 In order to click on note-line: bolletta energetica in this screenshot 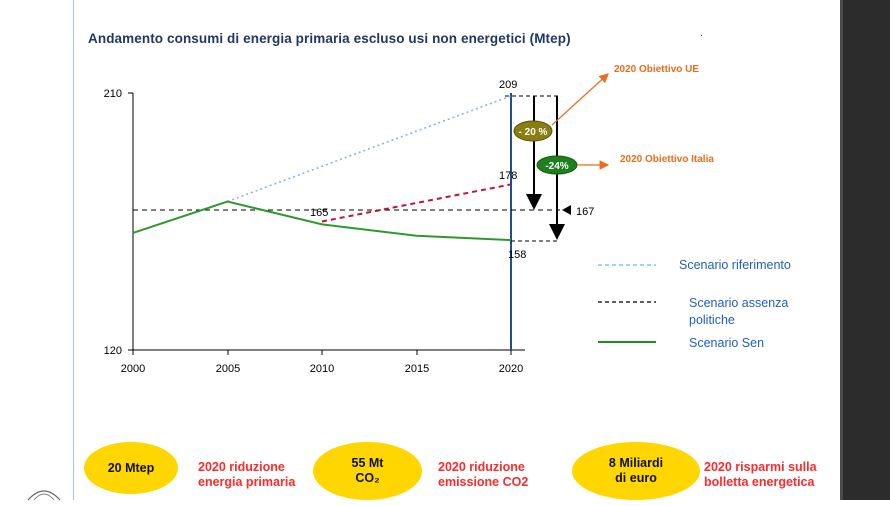, I will do `click(759, 482)`.